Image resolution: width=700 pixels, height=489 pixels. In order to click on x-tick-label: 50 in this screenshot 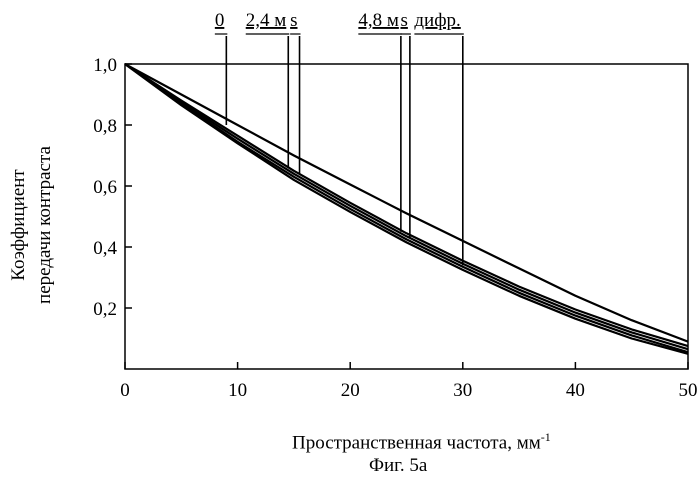, I will do `click(688, 390)`.